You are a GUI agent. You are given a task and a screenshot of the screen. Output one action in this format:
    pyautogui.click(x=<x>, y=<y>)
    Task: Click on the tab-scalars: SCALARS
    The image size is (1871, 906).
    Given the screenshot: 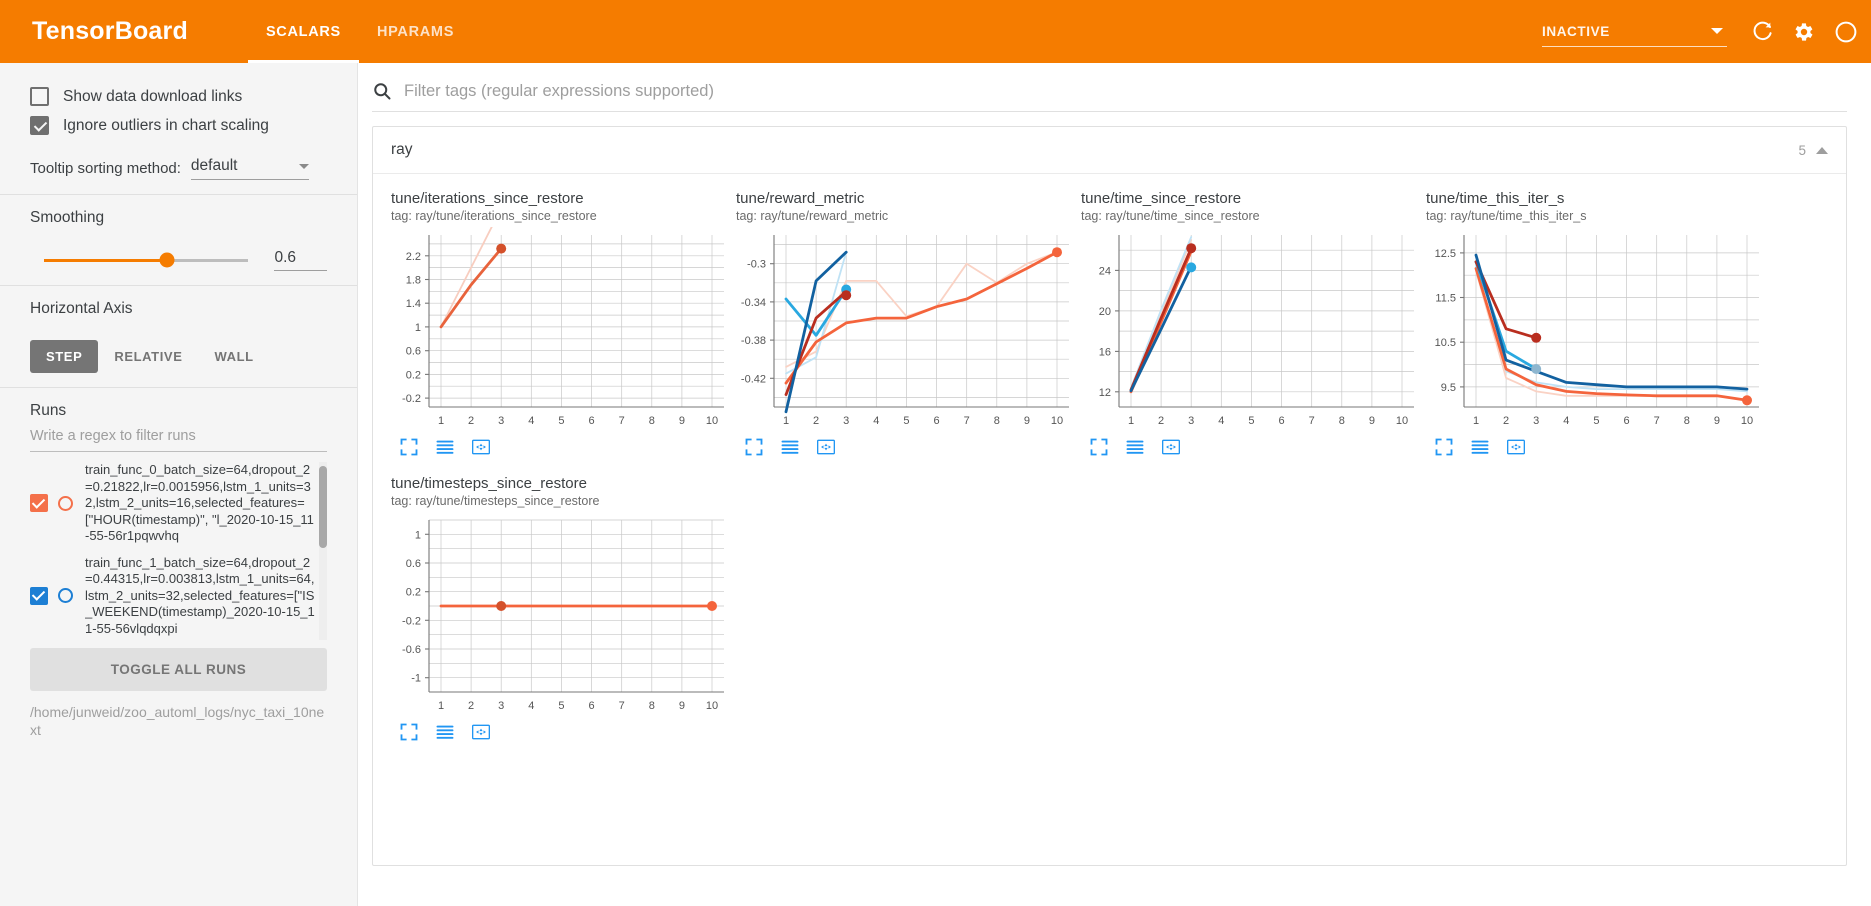 What is the action you would take?
    pyautogui.click(x=303, y=31)
    